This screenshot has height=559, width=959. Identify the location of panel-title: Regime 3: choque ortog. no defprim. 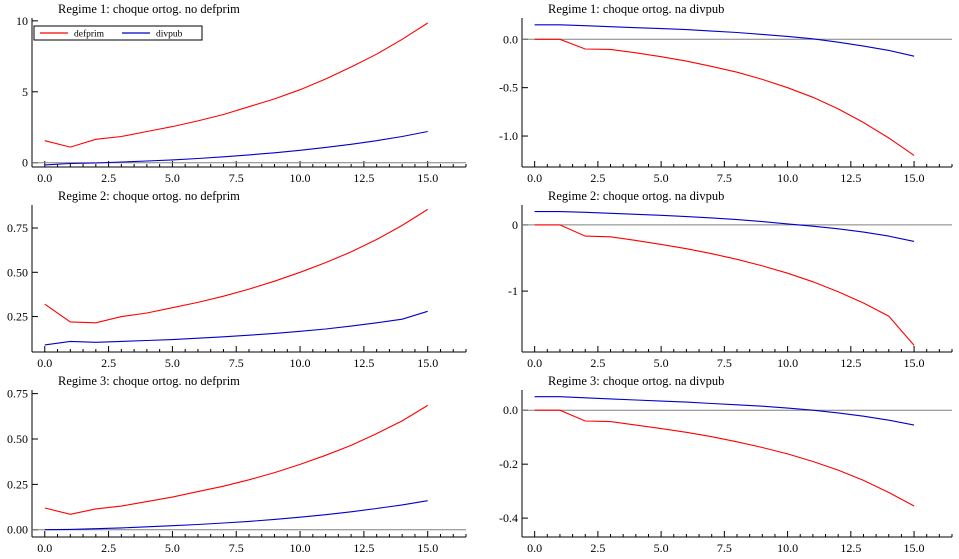
(149, 381).